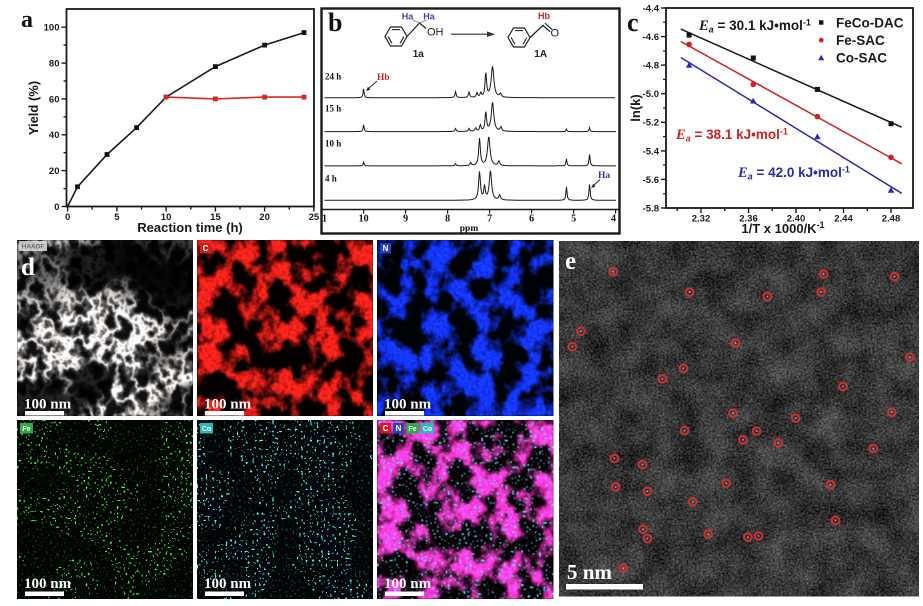 This screenshot has width=923, height=606. What do you see at coordinates (27, 20) in the screenshot?
I see `svg-text: a` at bounding box center [27, 20].